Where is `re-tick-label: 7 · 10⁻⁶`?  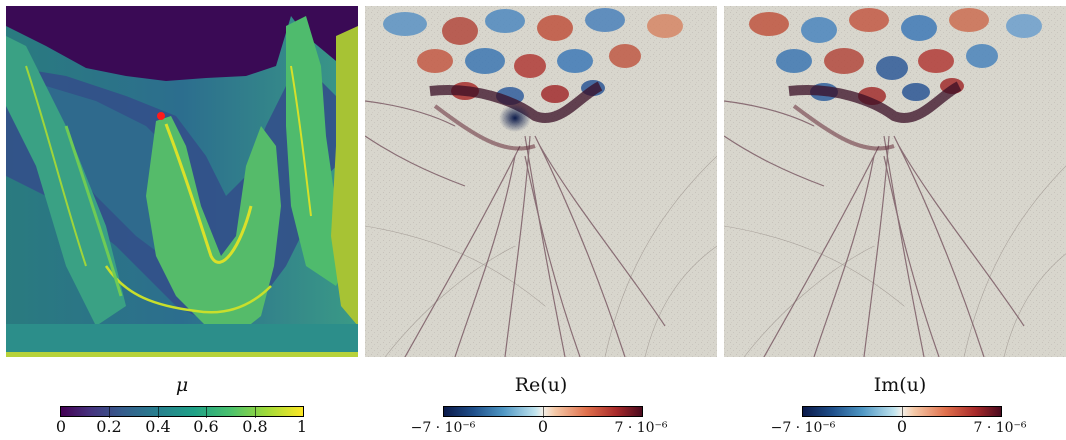 re-tick-label: 7 · 10⁻⁶ is located at coordinates (641, 428).